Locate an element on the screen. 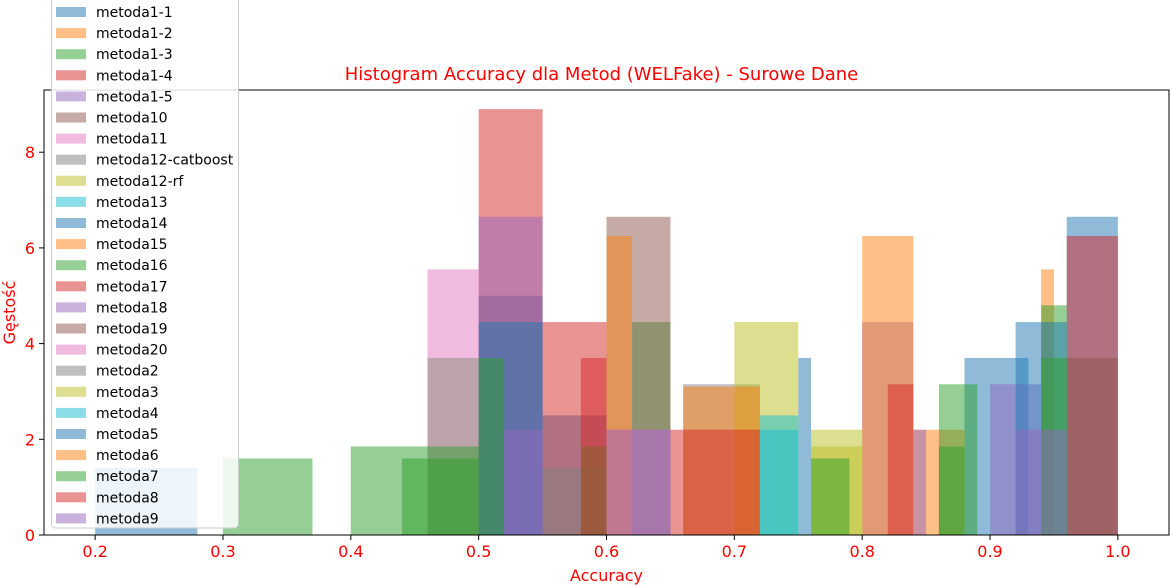  legend-box is located at coordinates (145, 264).